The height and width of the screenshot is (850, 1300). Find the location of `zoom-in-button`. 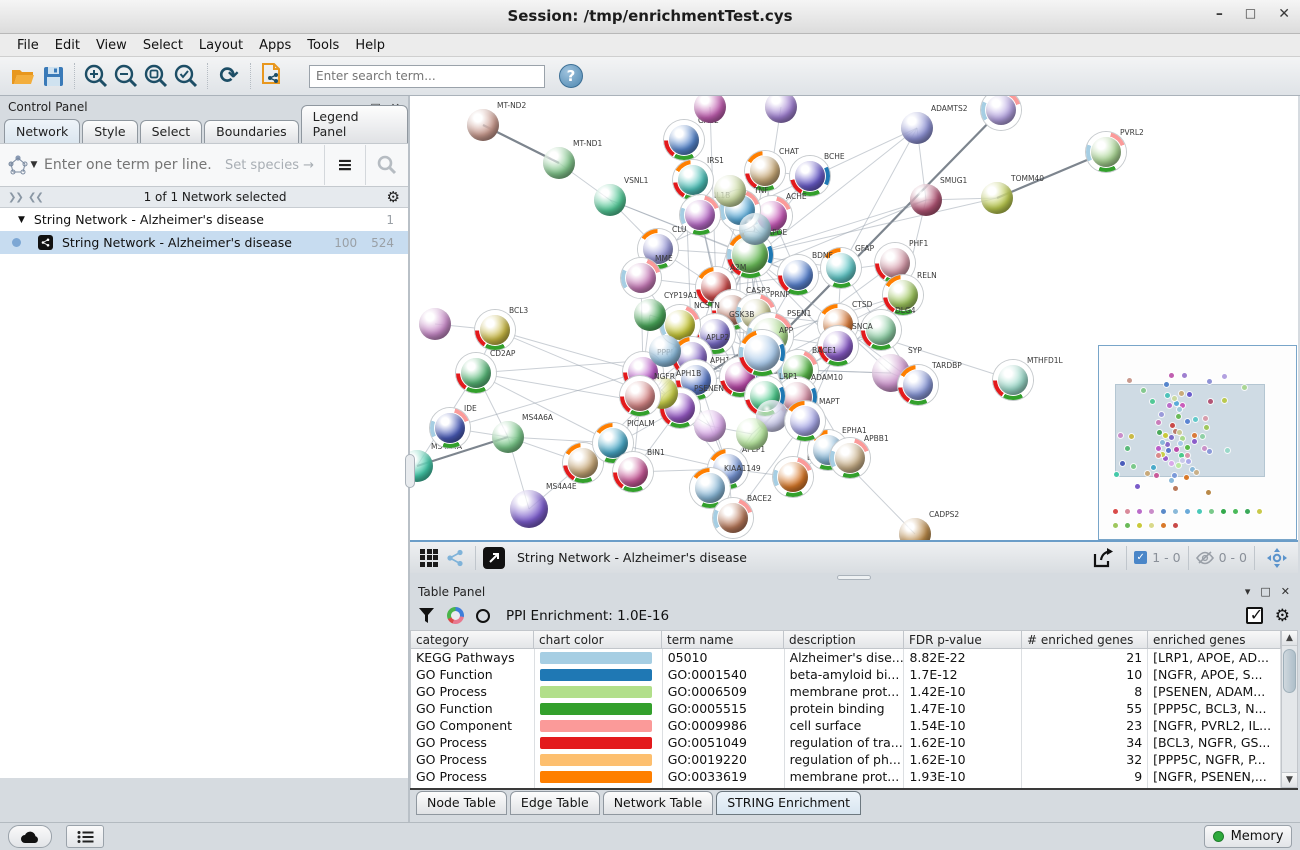

zoom-in-button is located at coordinates (96, 76).